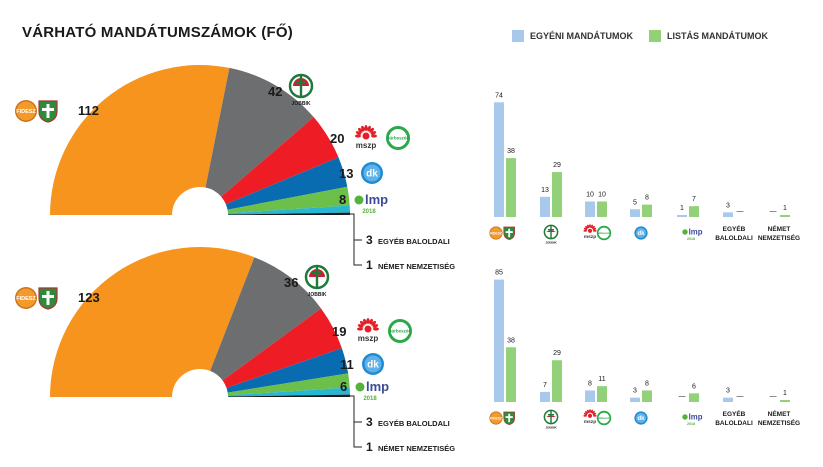  What do you see at coordinates (511, 187) in the screenshot?
I see `bar-fidesz-list` at bounding box center [511, 187].